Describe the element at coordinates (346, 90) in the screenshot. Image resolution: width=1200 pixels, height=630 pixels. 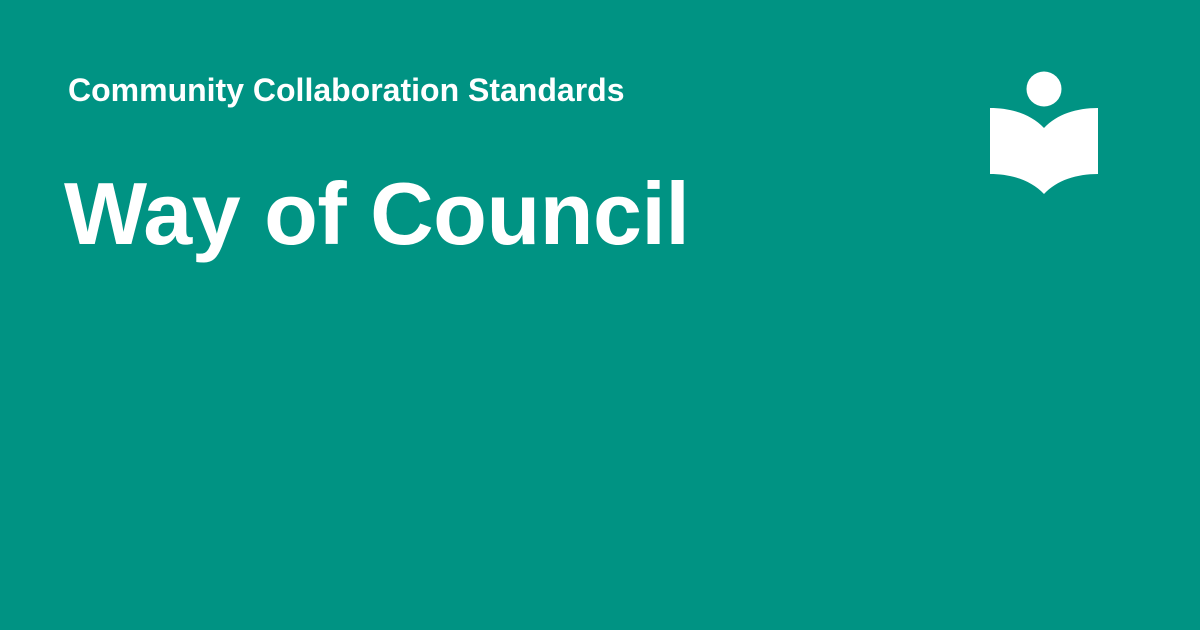
I see `page-subtitle: Community Collaboration Standards` at that location.